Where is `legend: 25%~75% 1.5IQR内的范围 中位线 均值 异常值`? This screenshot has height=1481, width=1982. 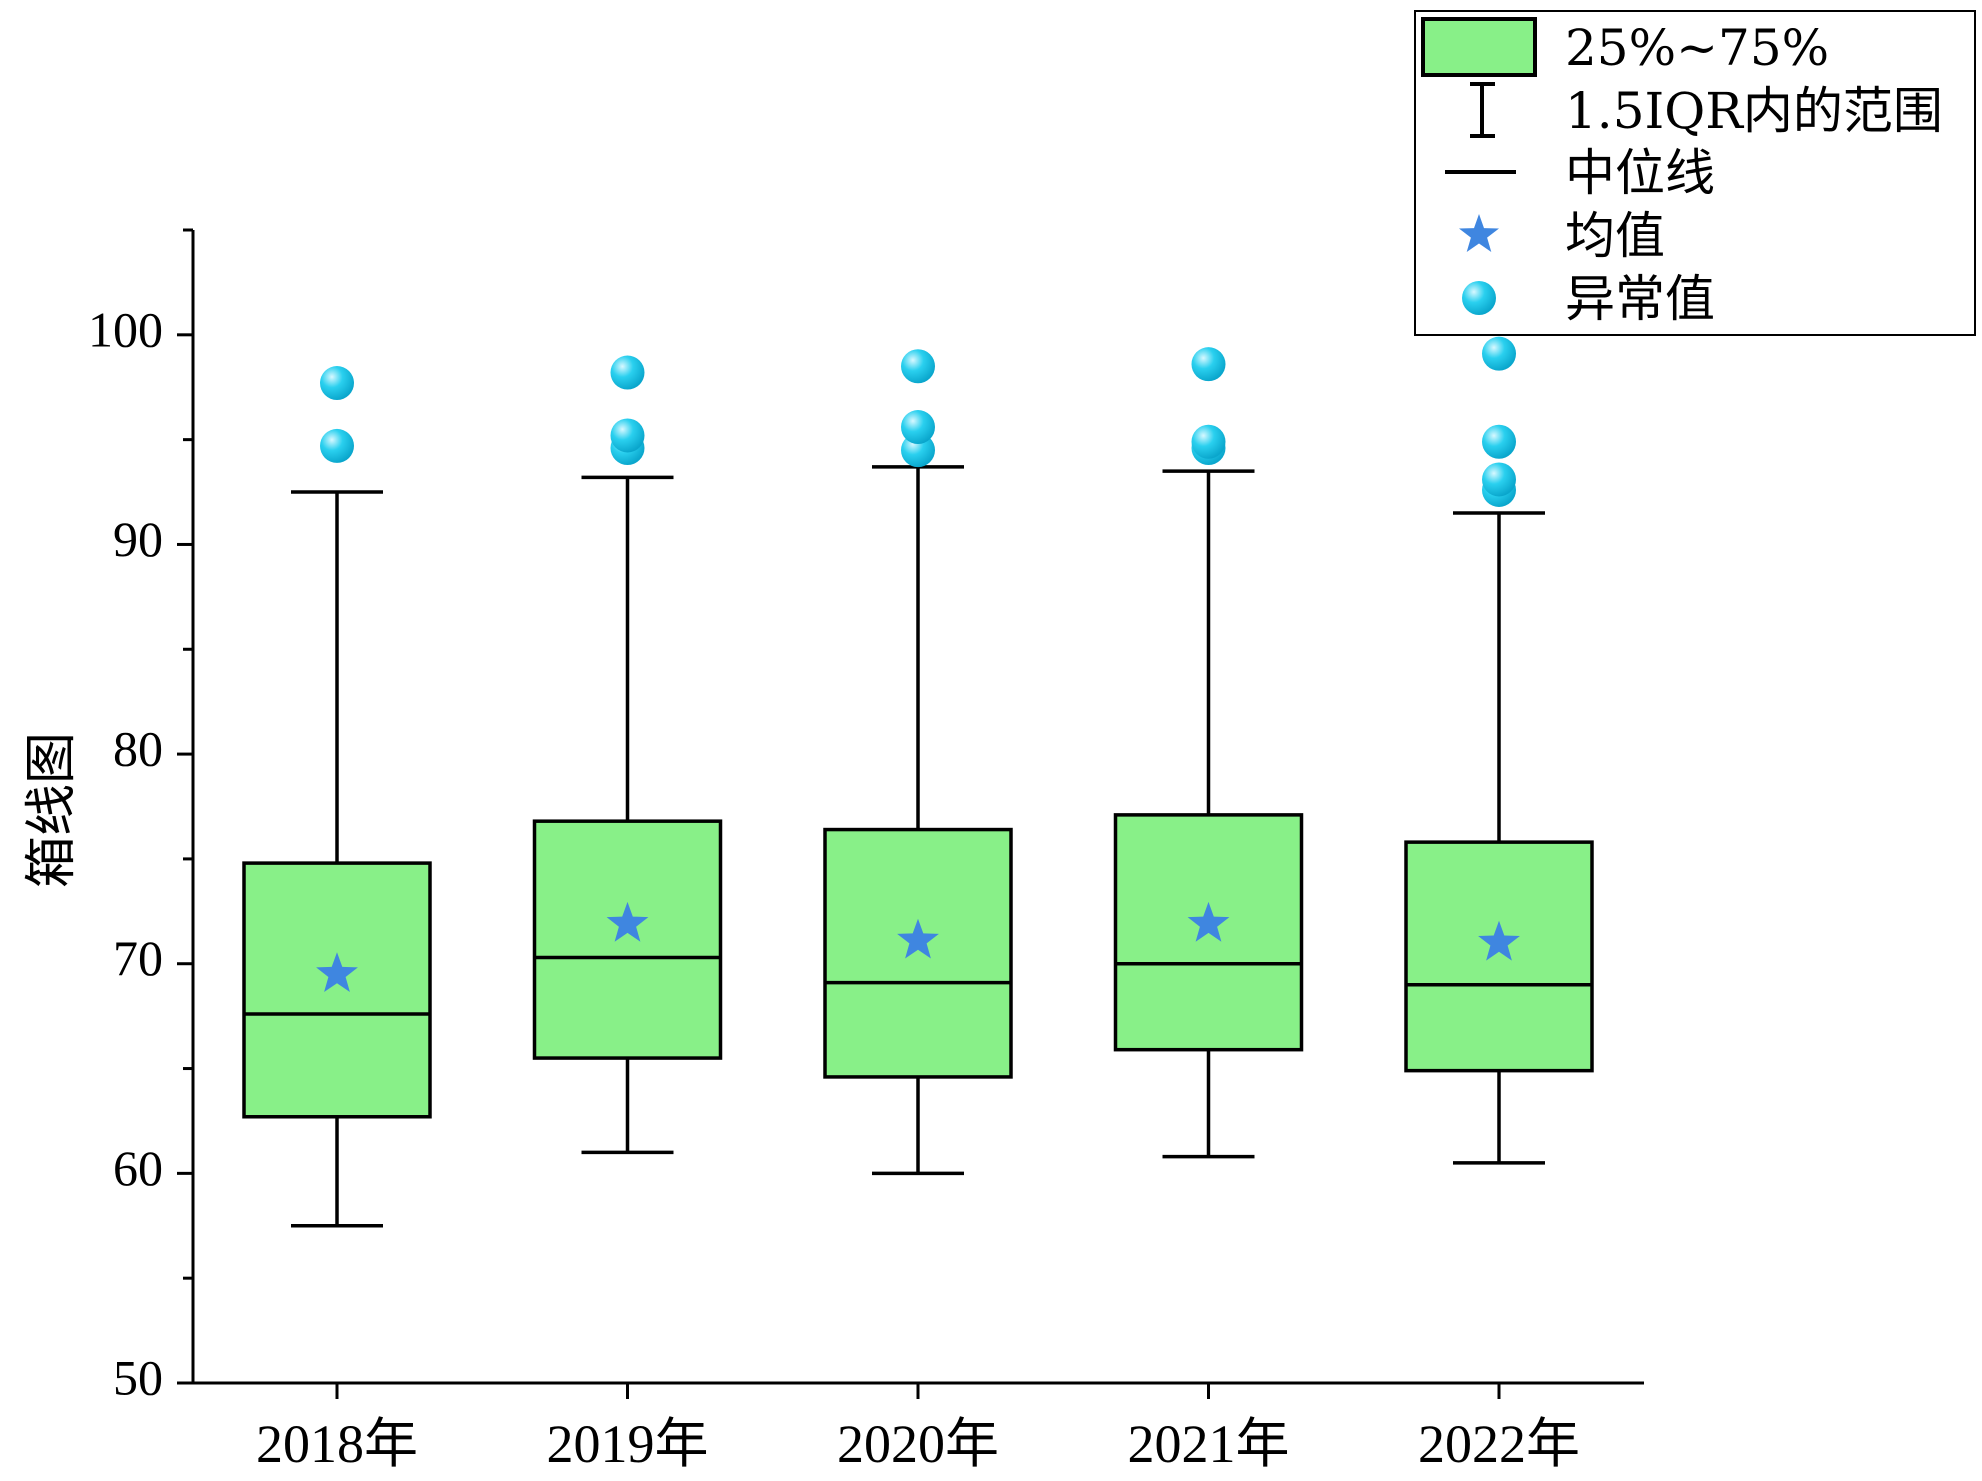
legend: 25%~75% 1.5IQR内的范围 中位线 均值 异常值 is located at coordinates (1695, 173).